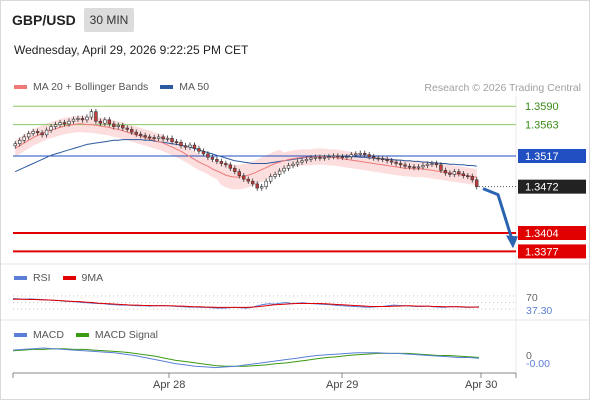 This screenshot has width=590, height=400. What do you see at coordinates (116, 335) in the screenshot?
I see `legend-macd-signal: MACD Signal` at bounding box center [116, 335].